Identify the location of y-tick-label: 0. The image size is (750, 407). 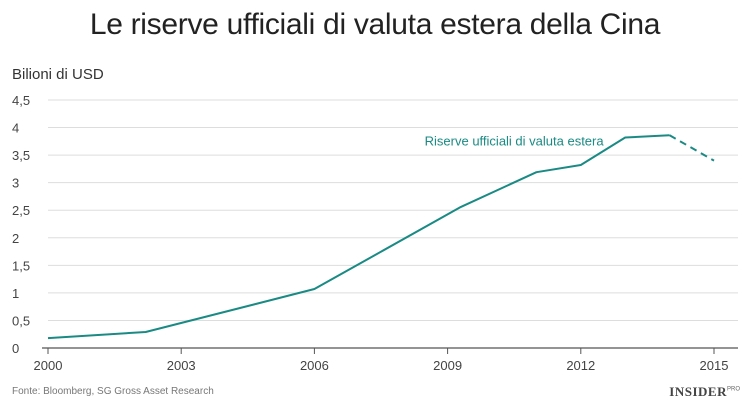
(15, 348).